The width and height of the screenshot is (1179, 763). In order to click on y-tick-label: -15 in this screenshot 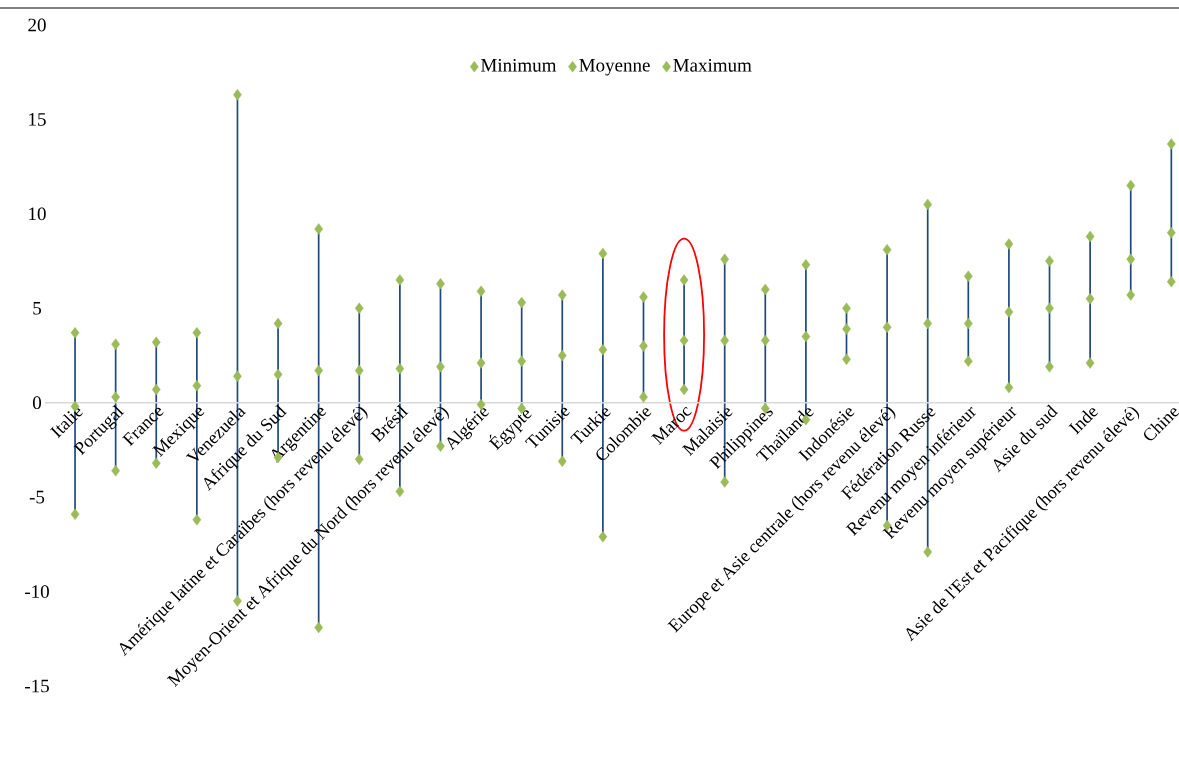, I will do `click(37, 686)`.